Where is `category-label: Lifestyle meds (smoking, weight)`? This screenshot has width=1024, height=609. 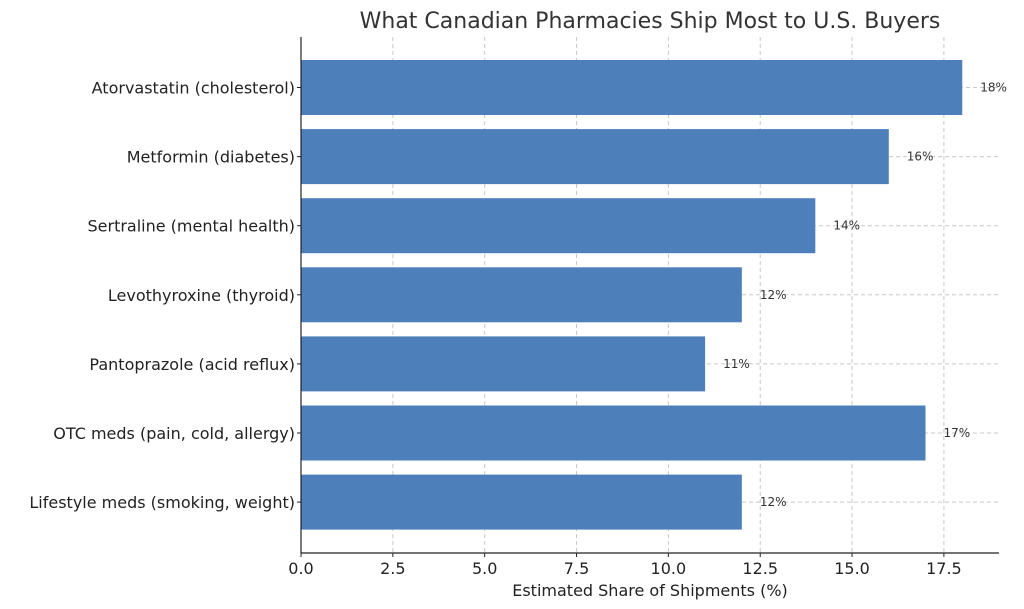 category-label: Lifestyle meds (smoking, weight) is located at coordinates (162, 502).